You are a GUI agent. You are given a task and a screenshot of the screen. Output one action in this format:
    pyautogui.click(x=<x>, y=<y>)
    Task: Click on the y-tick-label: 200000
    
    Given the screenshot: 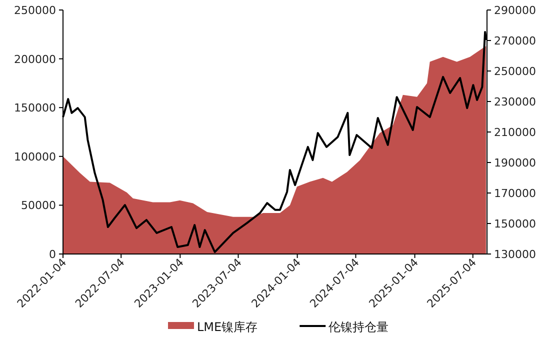 What is the action you would take?
    pyautogui.click(x=35, y=59)
    